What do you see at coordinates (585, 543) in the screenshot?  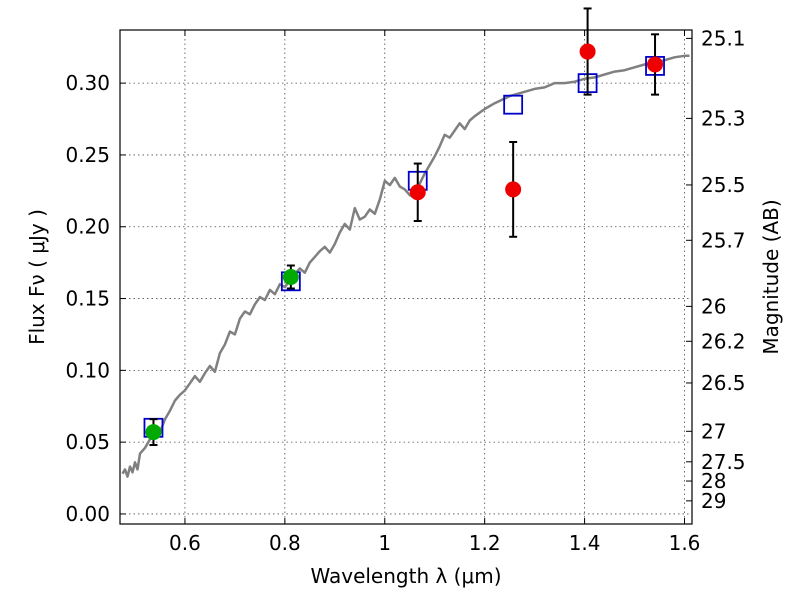 I see `x-tick-label: 1.4` at bounding box center [585, 543].